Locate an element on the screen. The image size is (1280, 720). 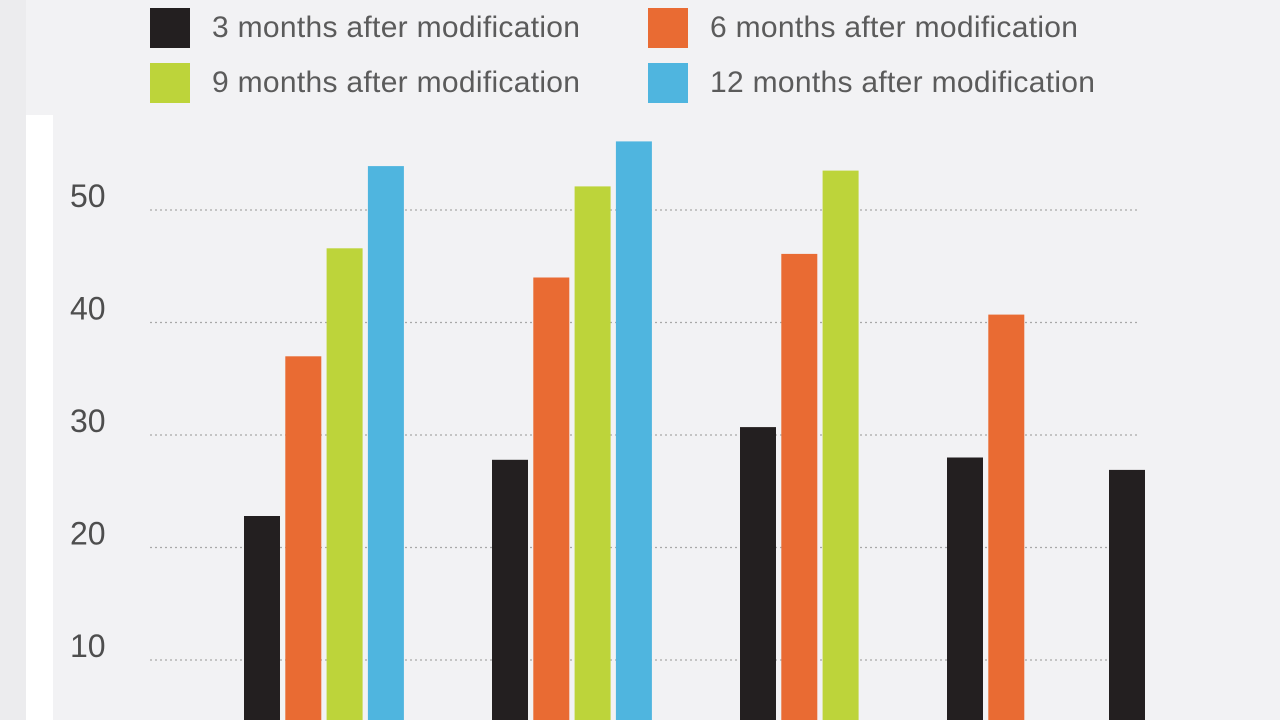
legend-label-3-months: 3 months after modification is located at coordinates (396, 27).